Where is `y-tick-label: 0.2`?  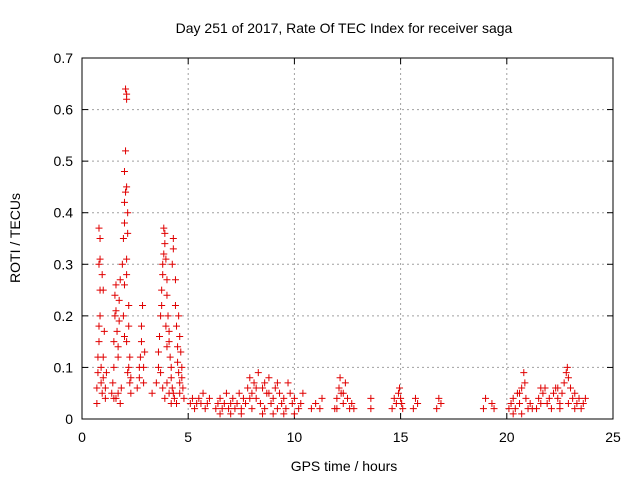
y-tick-label: 0.2 is located at coordinates (64, 316).